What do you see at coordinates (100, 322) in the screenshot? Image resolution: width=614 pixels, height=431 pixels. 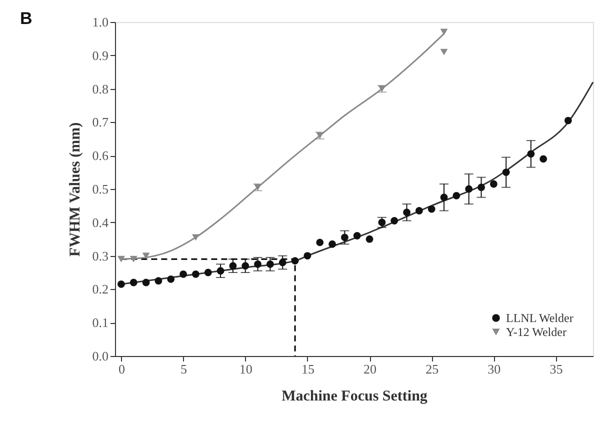 I see `y-tick-label: 0.1` at bounding box center [100, 322].